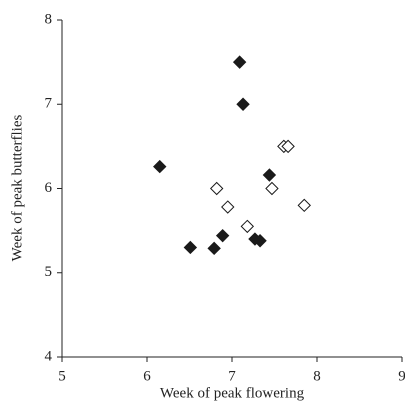 The width and height of the screenshot is (405, 405). Describe the element at coordinates (17, 188) in the screenshot. I see `y-axis-label: Week of peak butterflies` at that location.